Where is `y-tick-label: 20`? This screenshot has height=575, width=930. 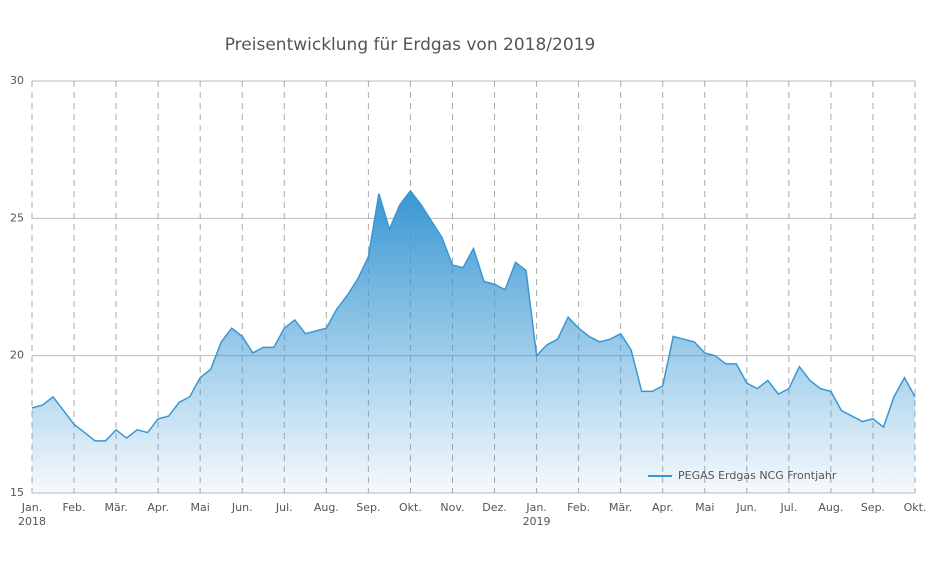
y-tick-label: 20 is located at coordinates (17, 355).